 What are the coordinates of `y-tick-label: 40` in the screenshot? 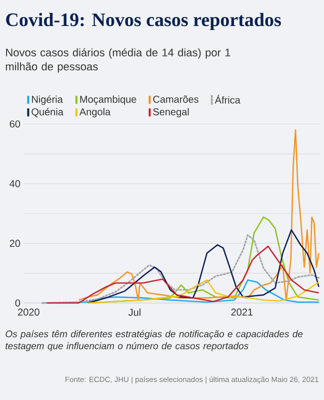 It's located at (15, 184).